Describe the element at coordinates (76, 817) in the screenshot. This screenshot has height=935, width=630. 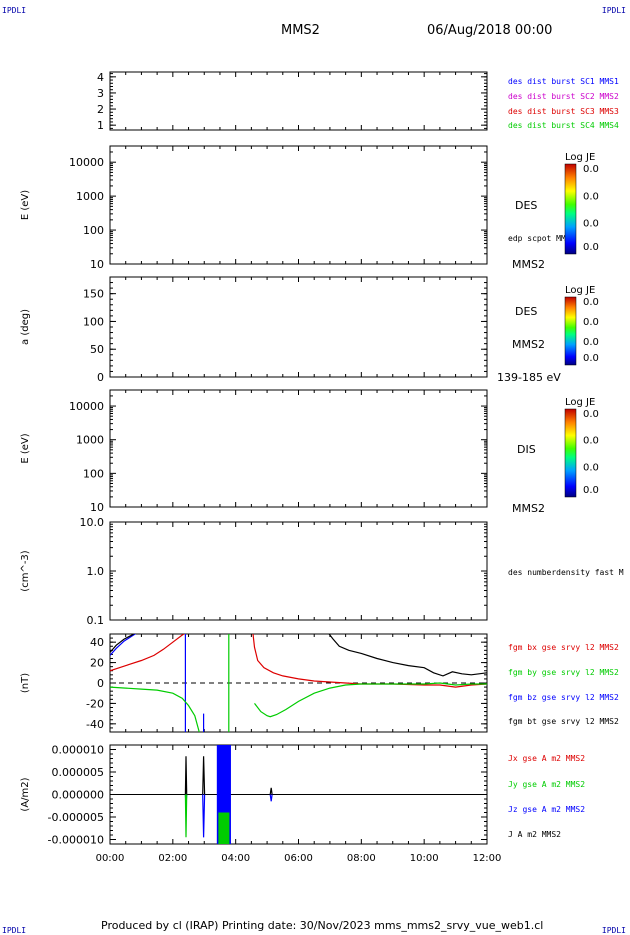
I see `current-ytick-label: -0.000005` at that location.